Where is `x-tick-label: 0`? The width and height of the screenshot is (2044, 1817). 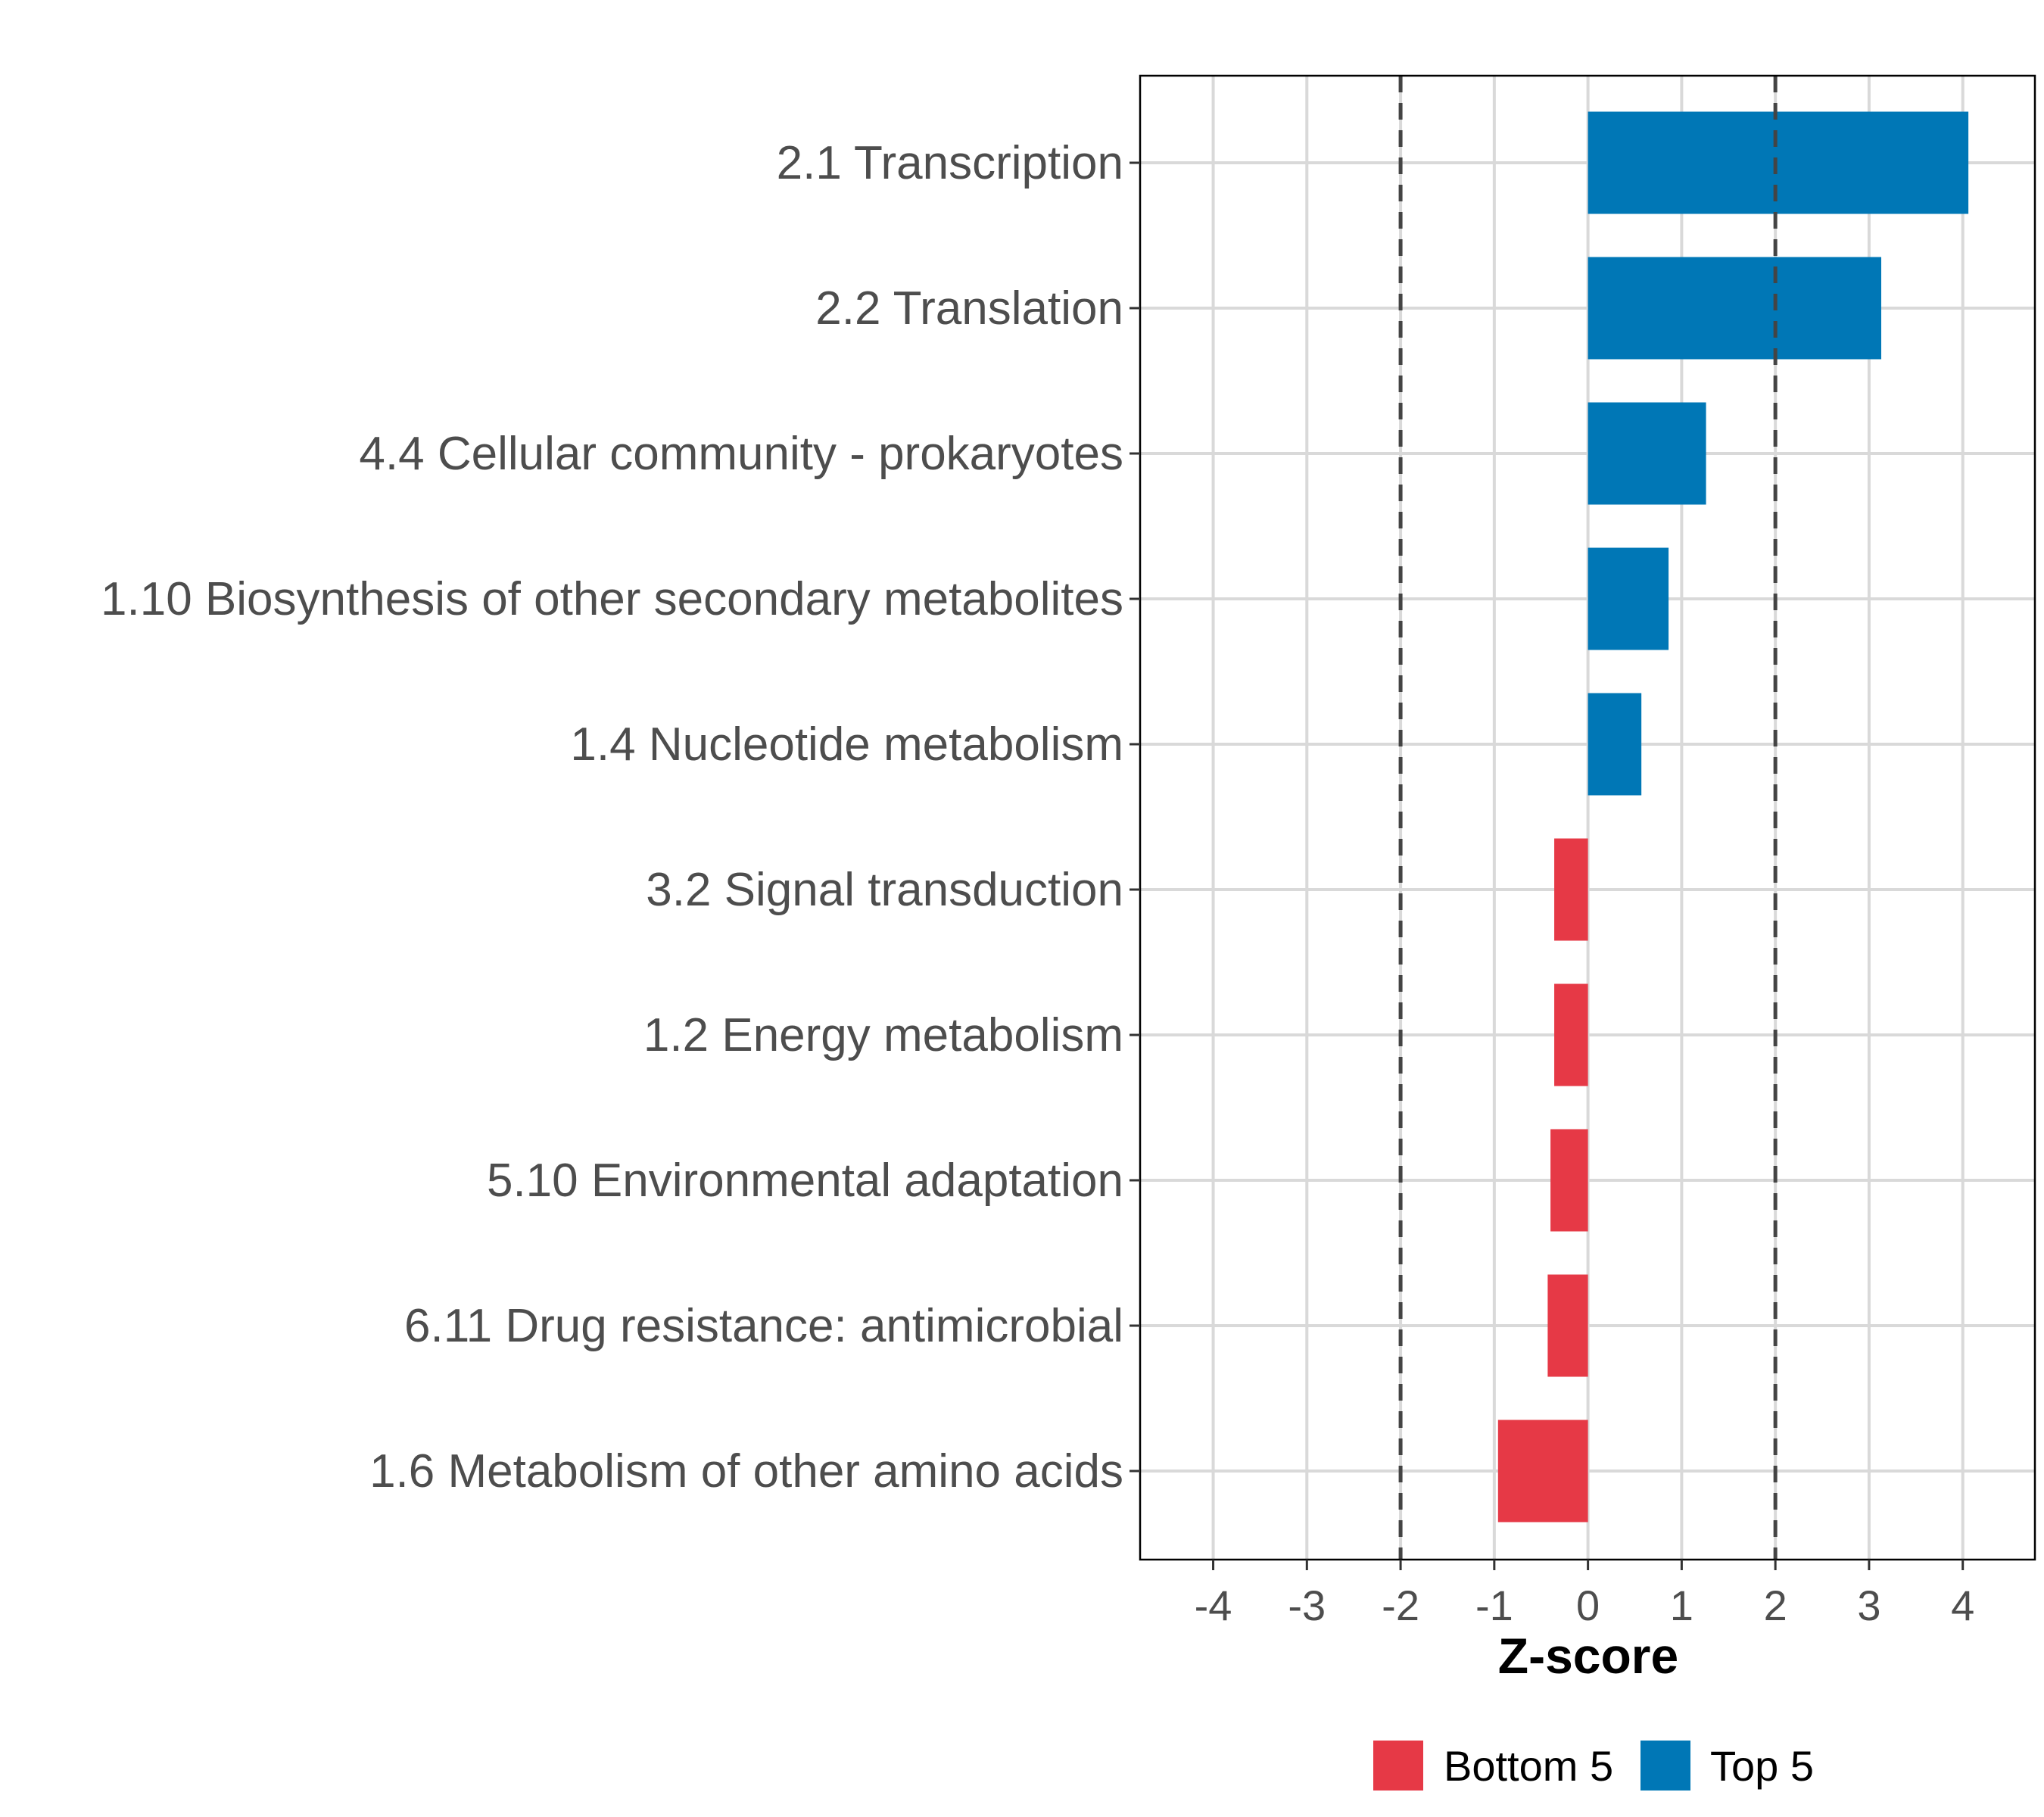
x-tick-label: 0 is located at coordinates (1588, 1605).